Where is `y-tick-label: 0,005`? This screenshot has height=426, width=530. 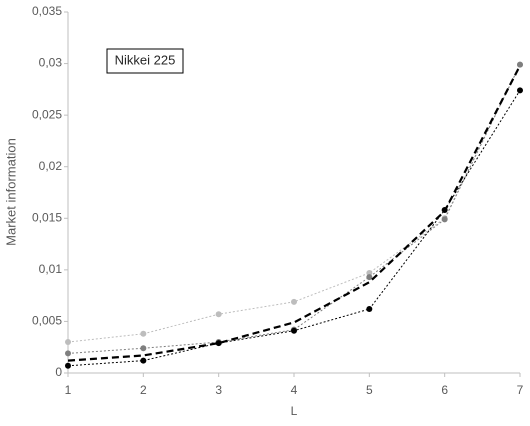
y-tick-label: 0,005 is located at coordinates (47, 321).